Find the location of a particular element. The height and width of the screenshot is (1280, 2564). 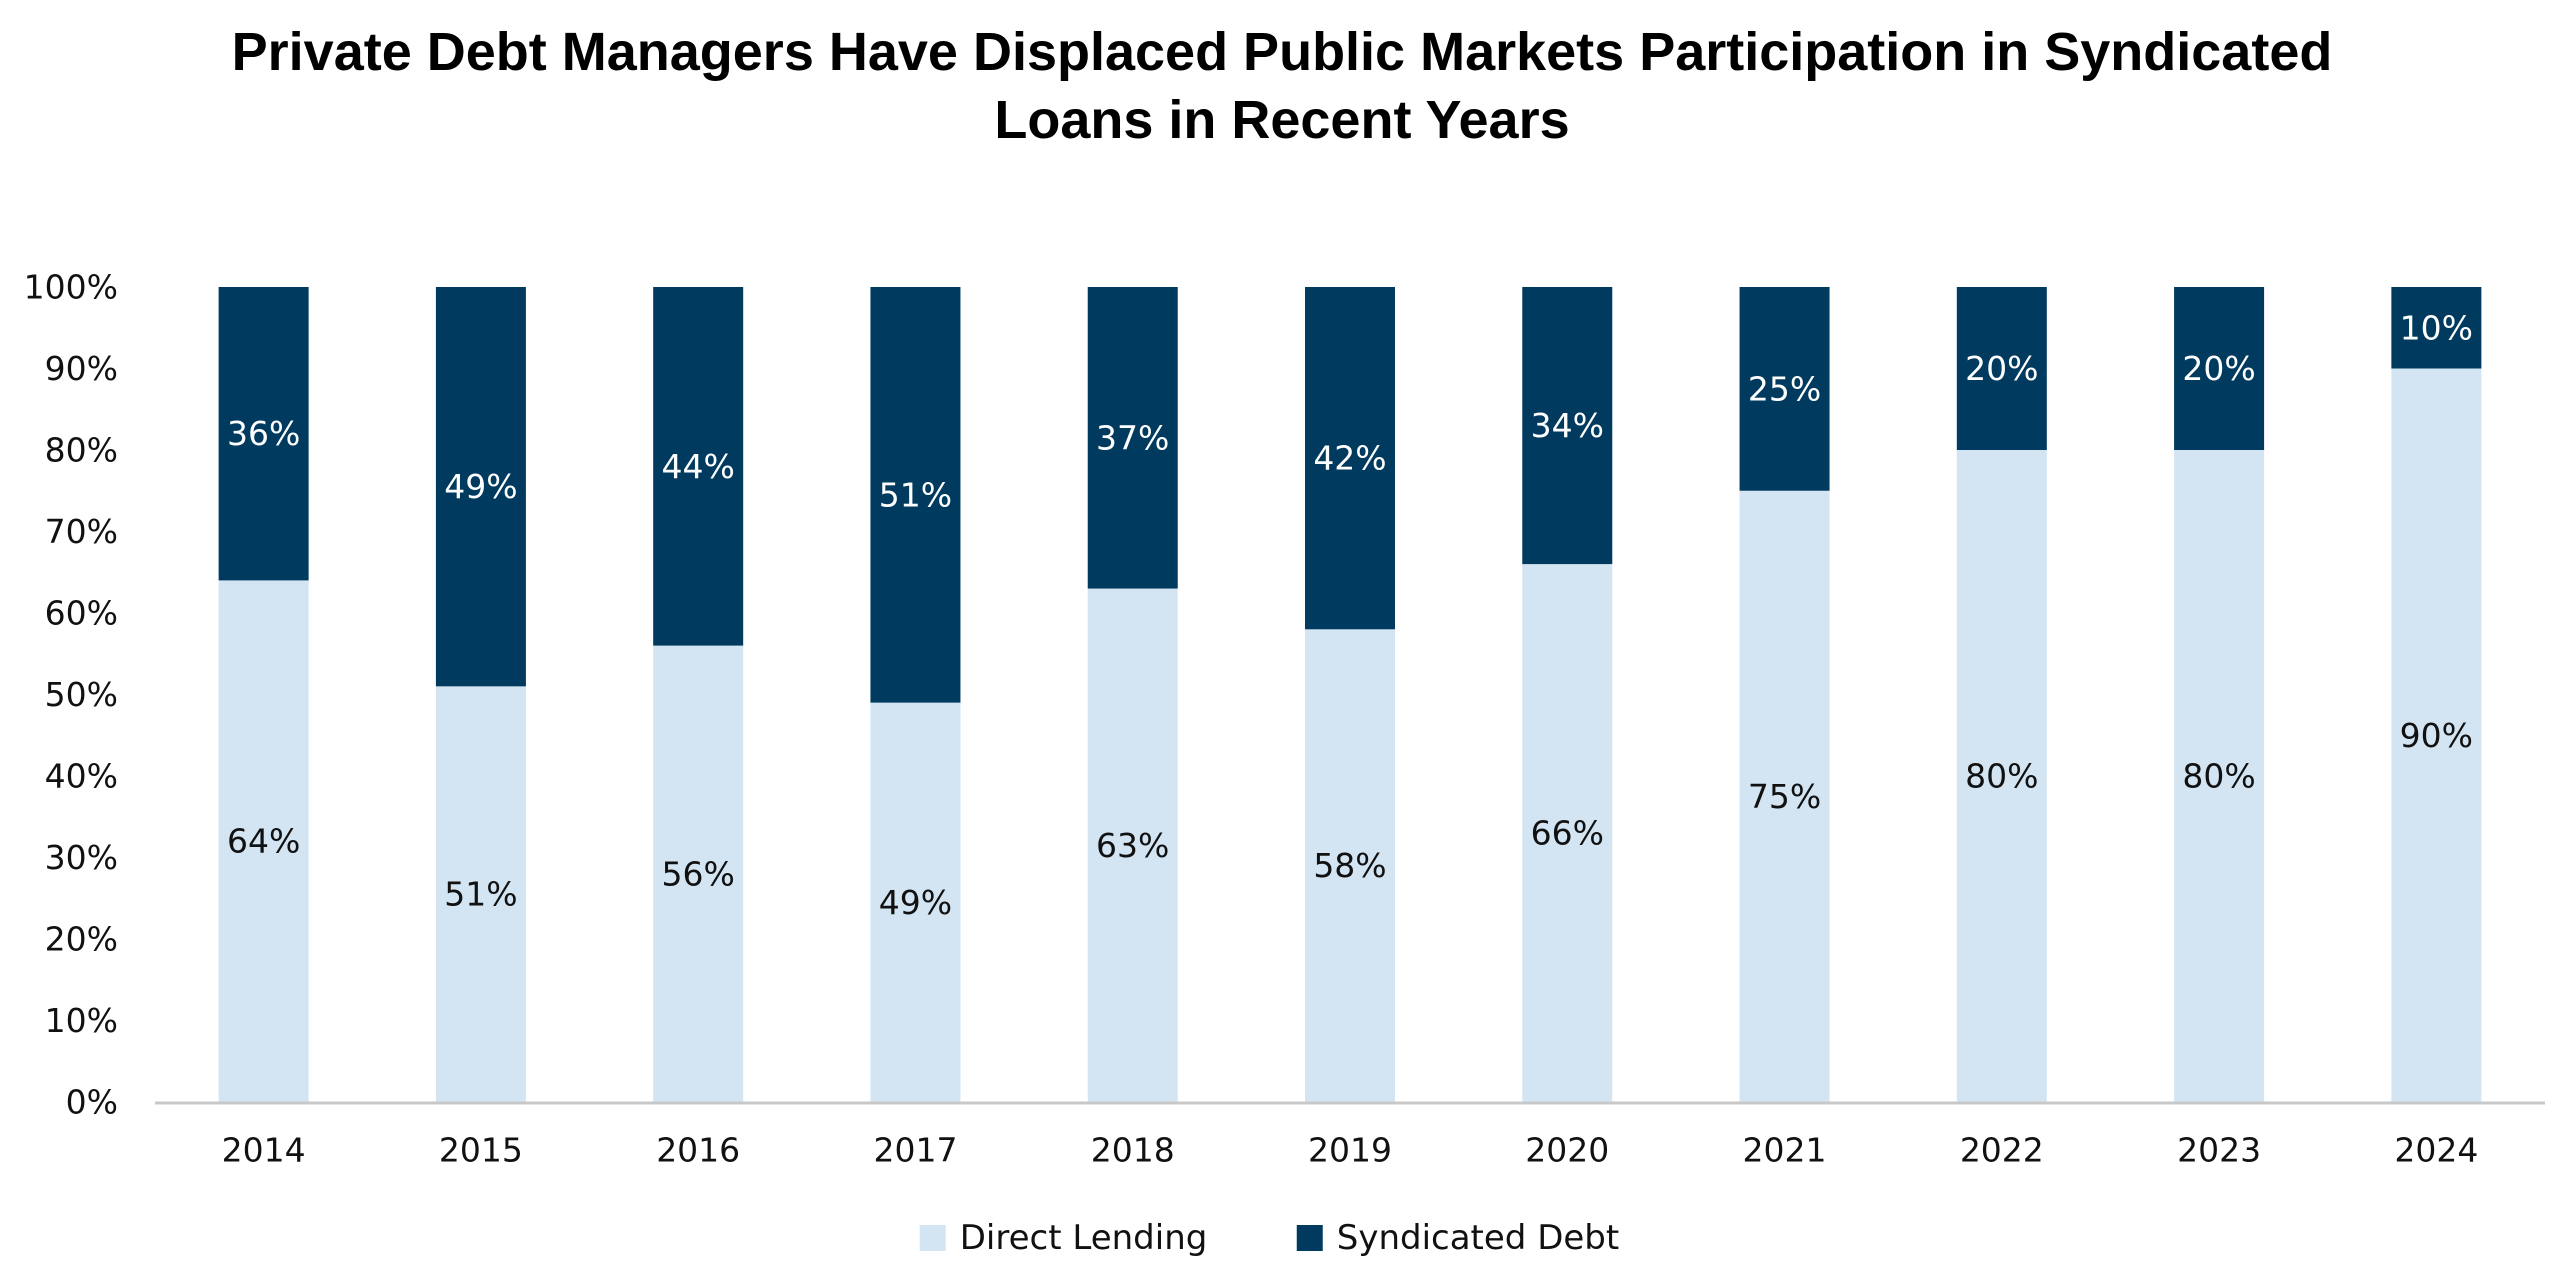

x-tick-label: 2024 is located at coordinates (2436, 1150).